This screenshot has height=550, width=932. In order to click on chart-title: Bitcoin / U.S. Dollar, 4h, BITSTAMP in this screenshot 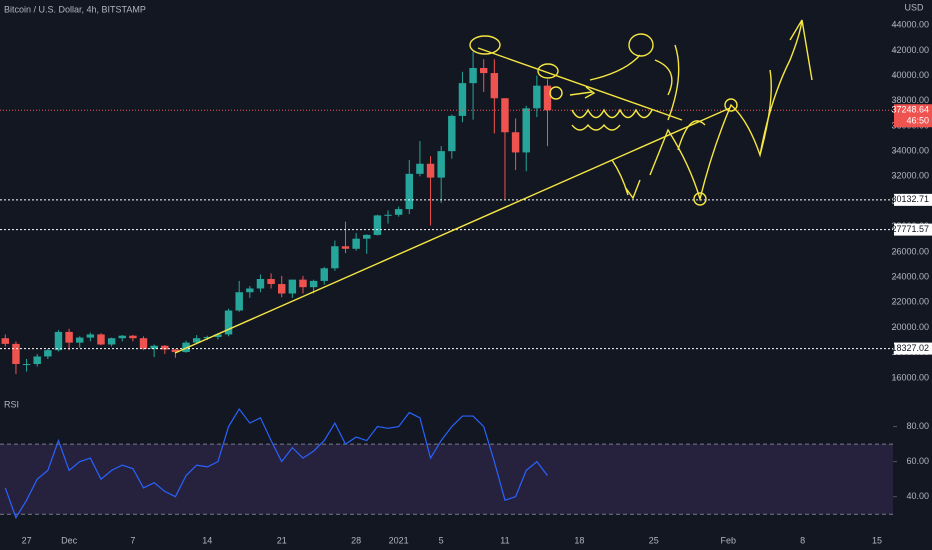, I will do `click(75, 9)`.